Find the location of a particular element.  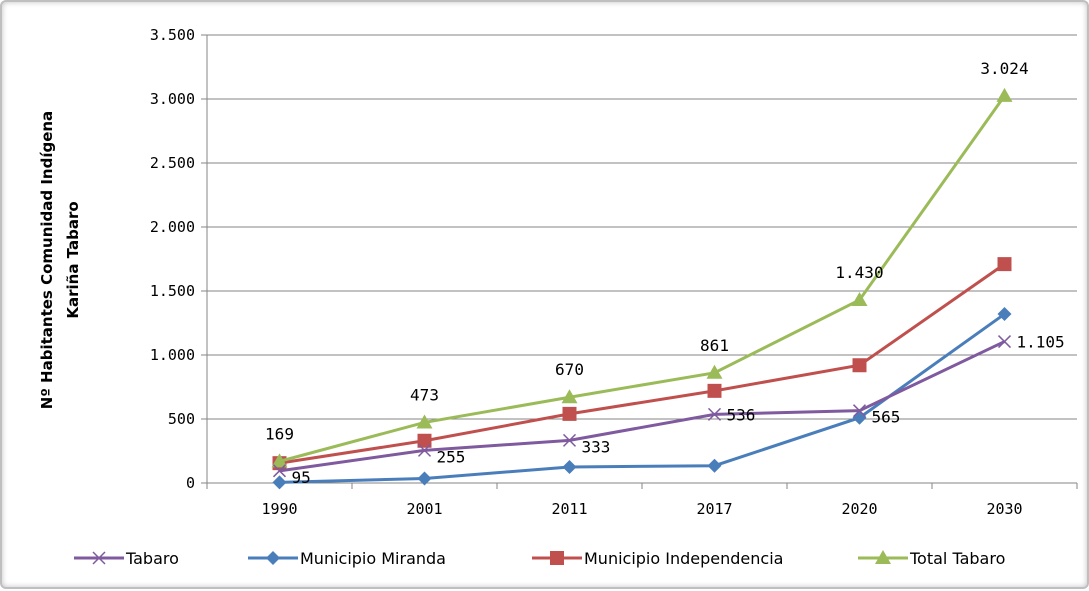

data-label-tabaro: 565 is located at coordinates (886, 417).